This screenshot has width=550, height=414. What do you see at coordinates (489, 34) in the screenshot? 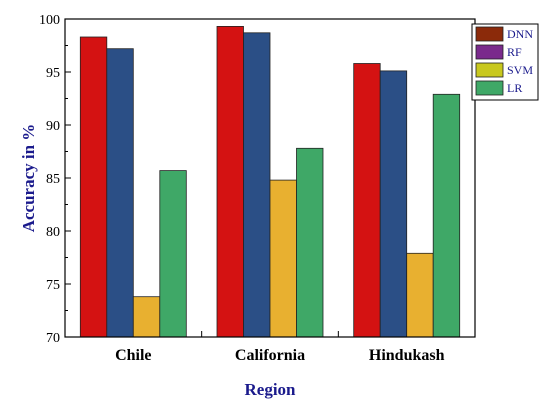
I see `legend-swatch-dnn` at bounding box center [489, 34].